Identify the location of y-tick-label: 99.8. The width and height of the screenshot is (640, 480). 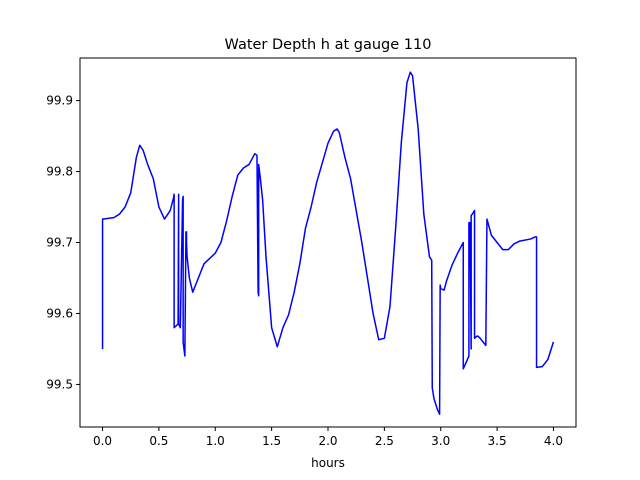
(59, 172).